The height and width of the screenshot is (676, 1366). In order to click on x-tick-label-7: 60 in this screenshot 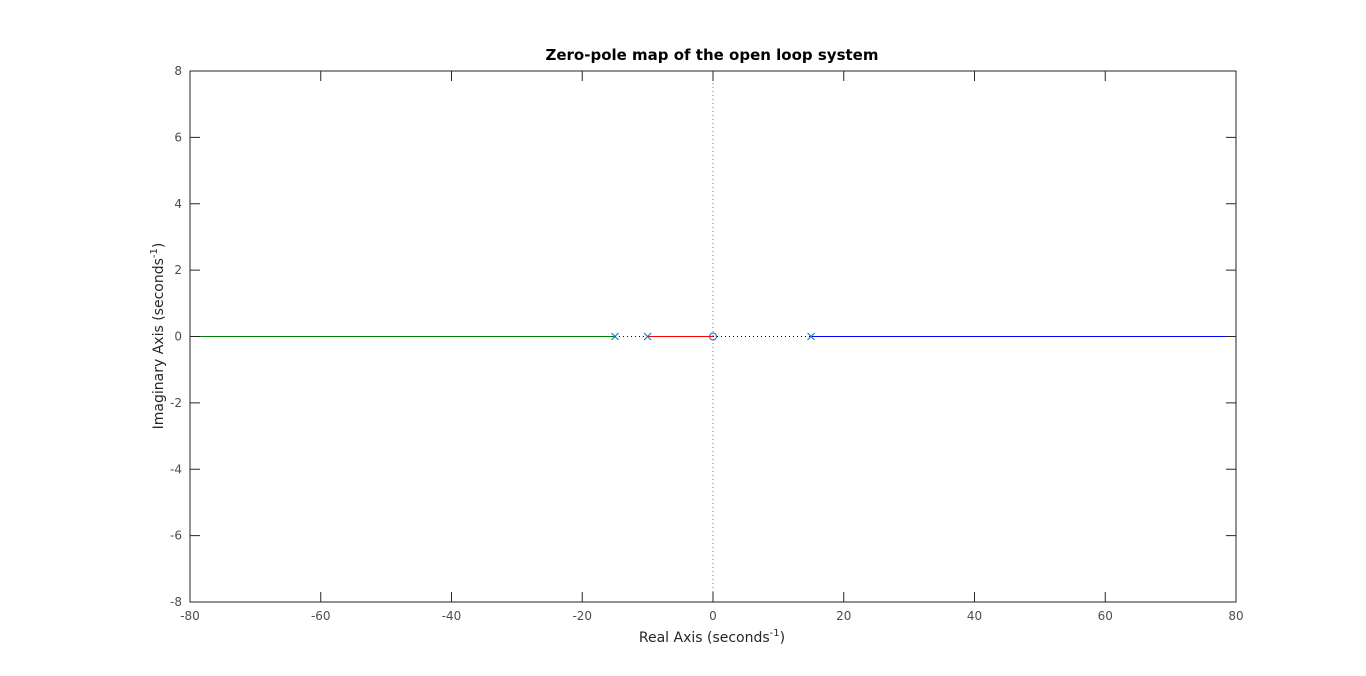, I will do `click(1105, 616)`.